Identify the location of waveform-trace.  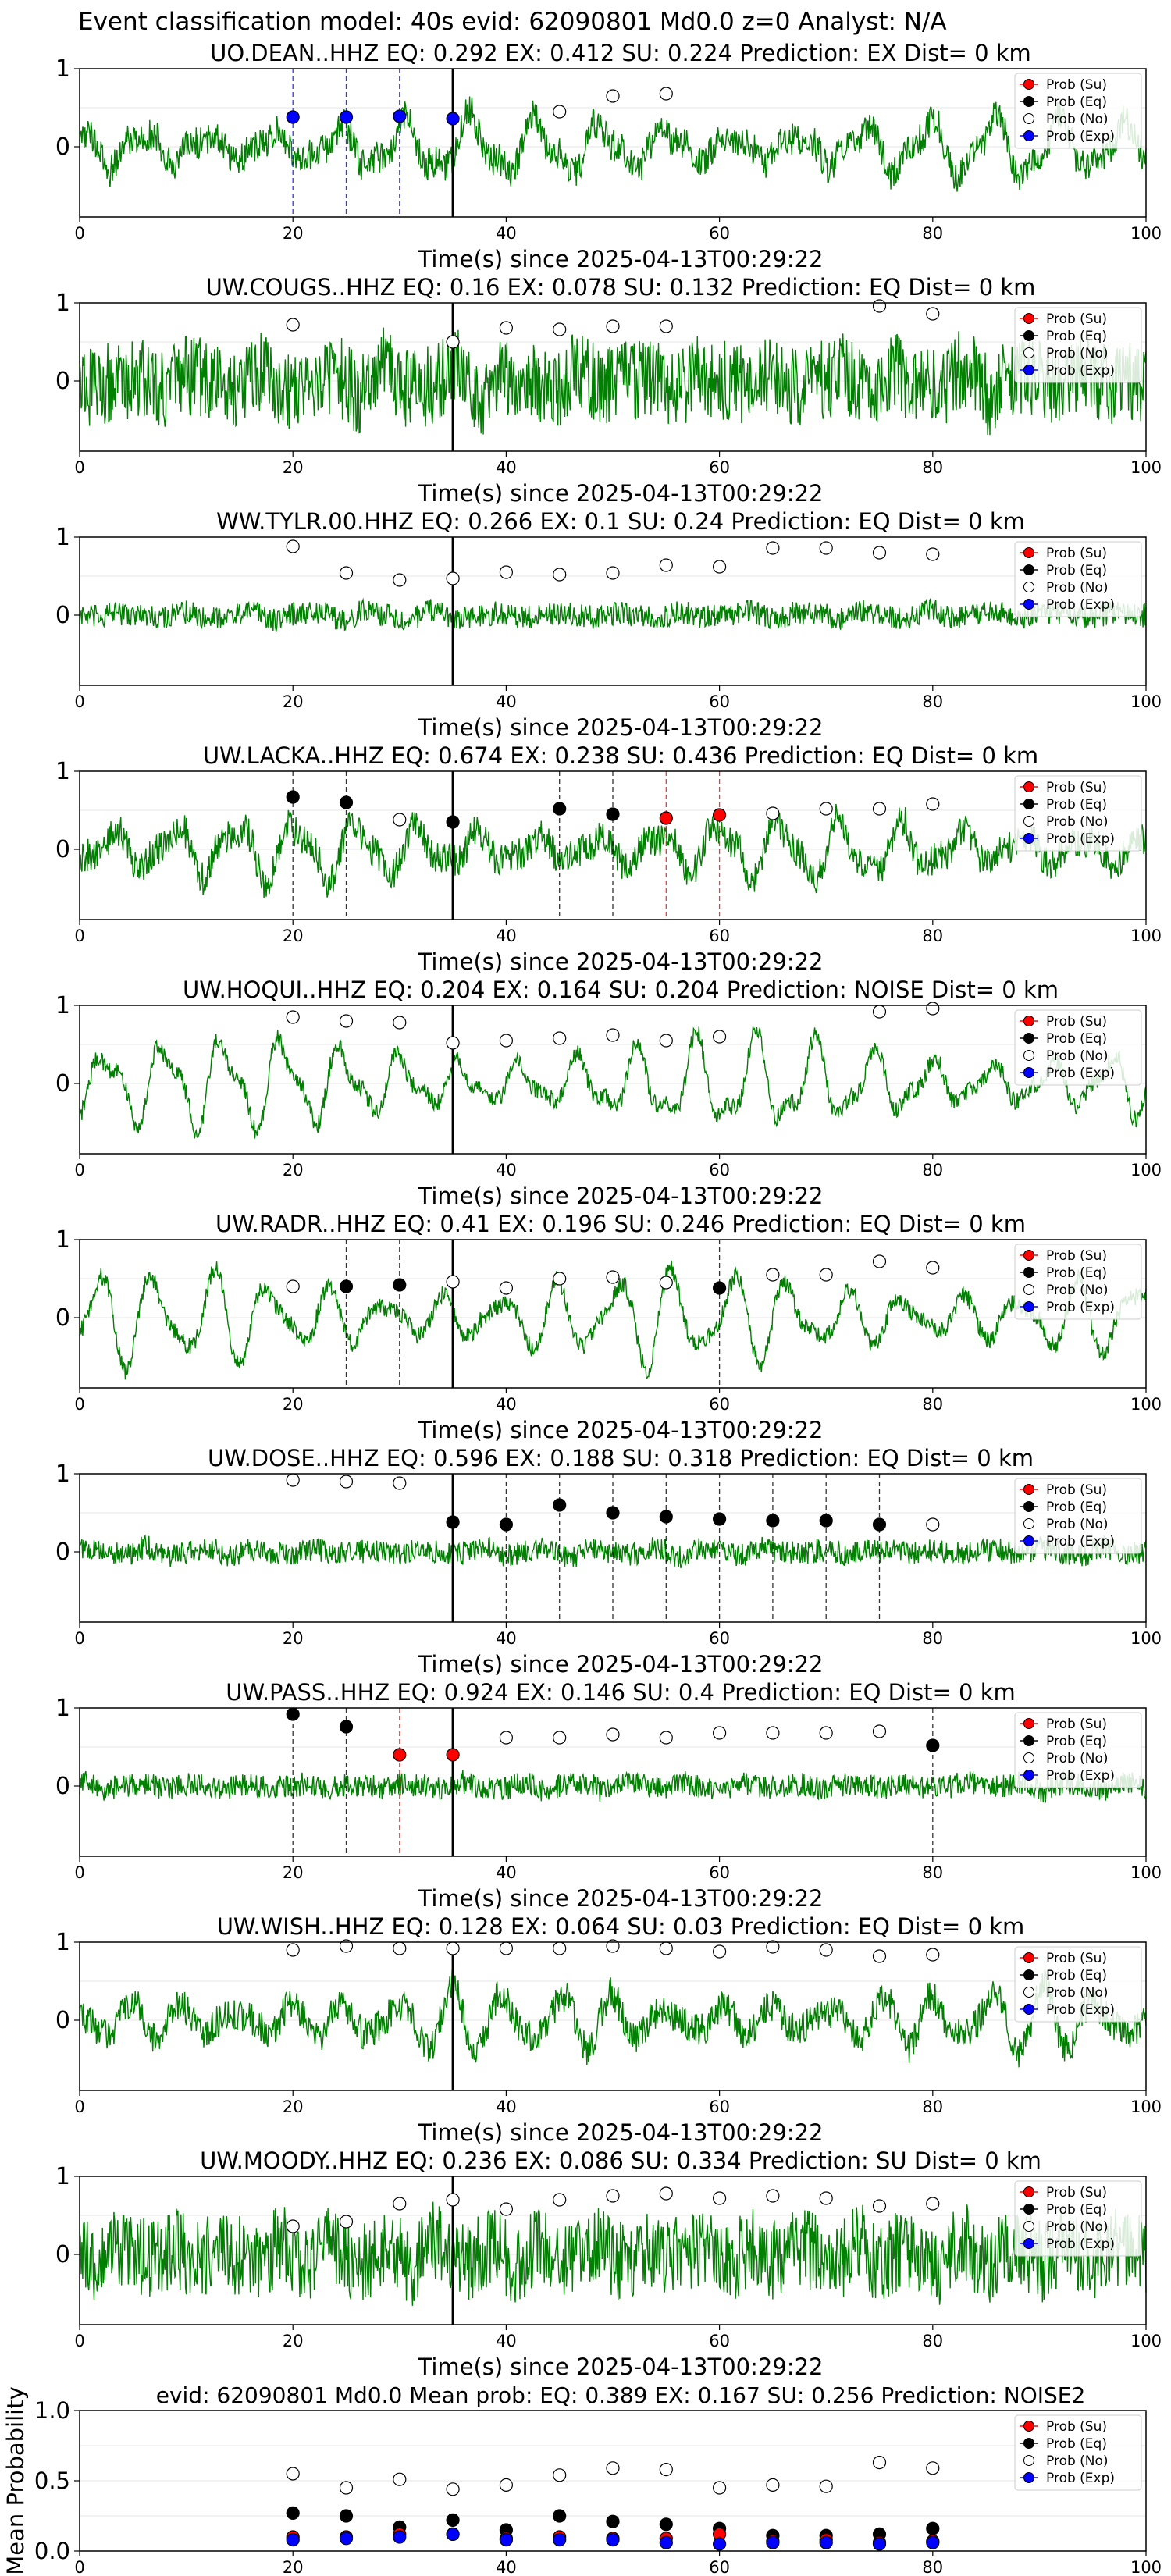
(613, 1320).